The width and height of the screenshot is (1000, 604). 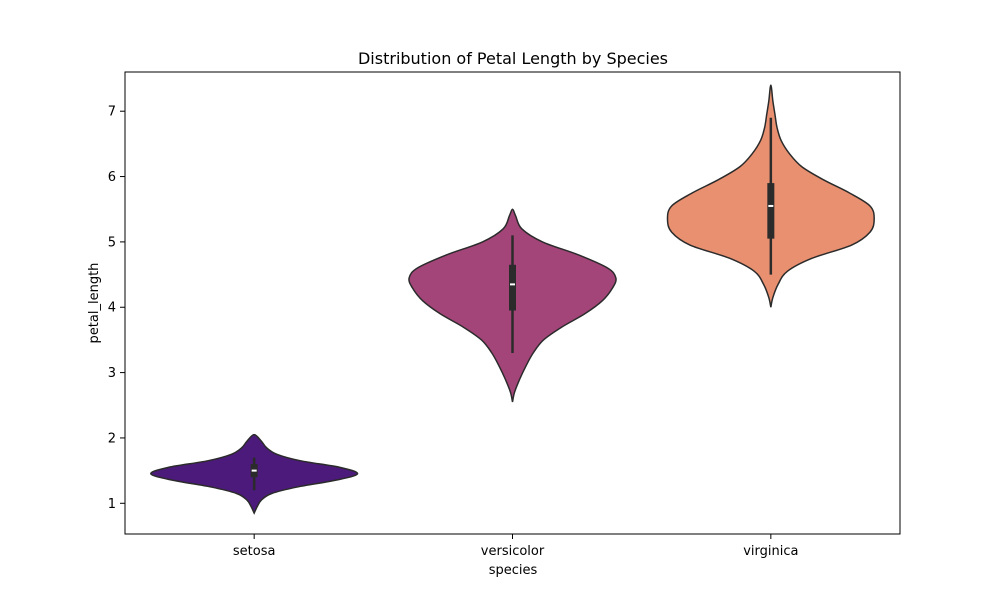 What do you see at coordinates (112, 438) in the screenshot?
I see `y-tick-label: 2` at bounding box center [112, 438].